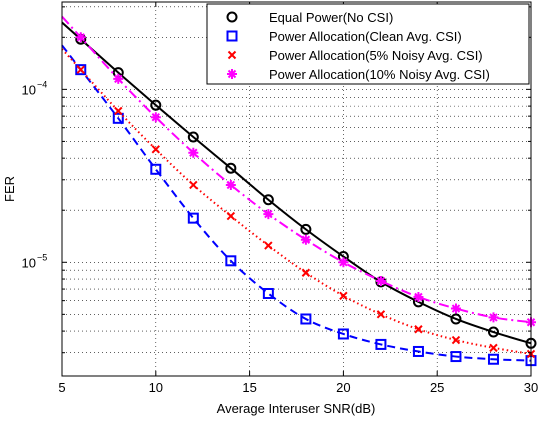 The width and height of the screenshot is (544, 421). I want to click on x-tick-label: 20, so click(343, 387).